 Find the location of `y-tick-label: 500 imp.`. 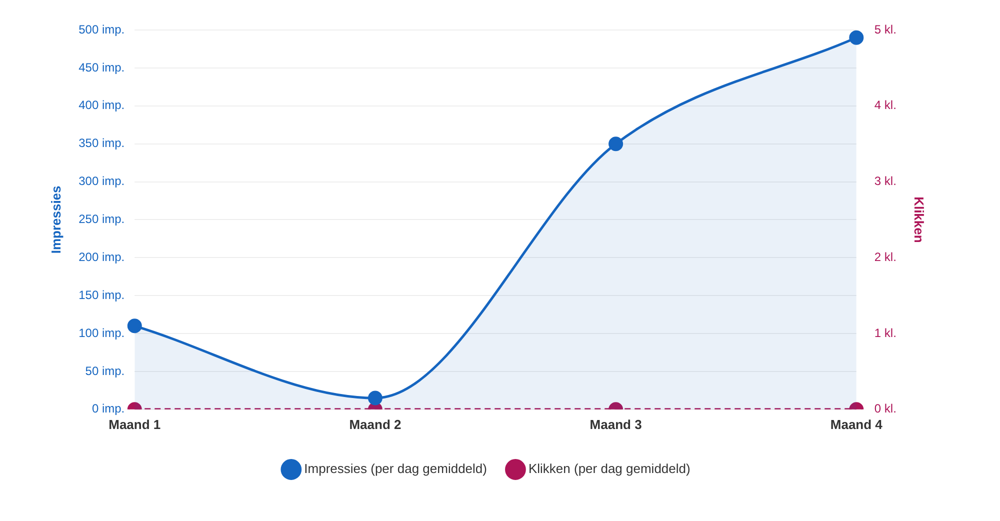

y-tick-label: 500 imp. is located at coordinates (101, 29).